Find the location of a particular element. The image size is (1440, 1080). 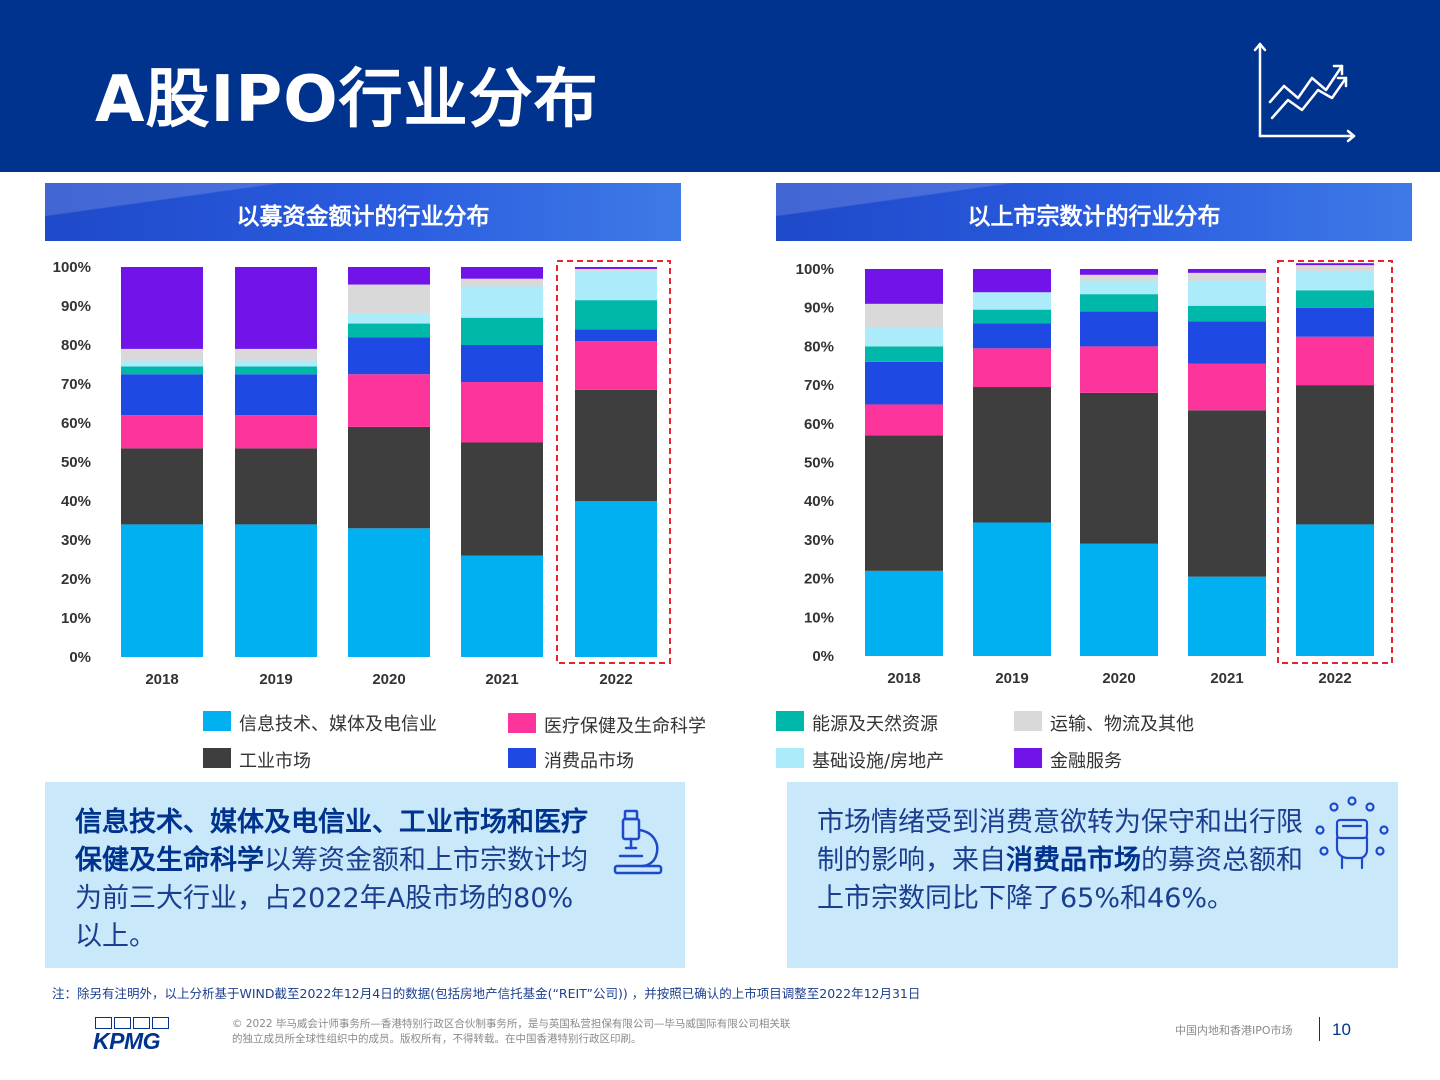

y-tick-label: 50% is located at coordinates (819, 463).